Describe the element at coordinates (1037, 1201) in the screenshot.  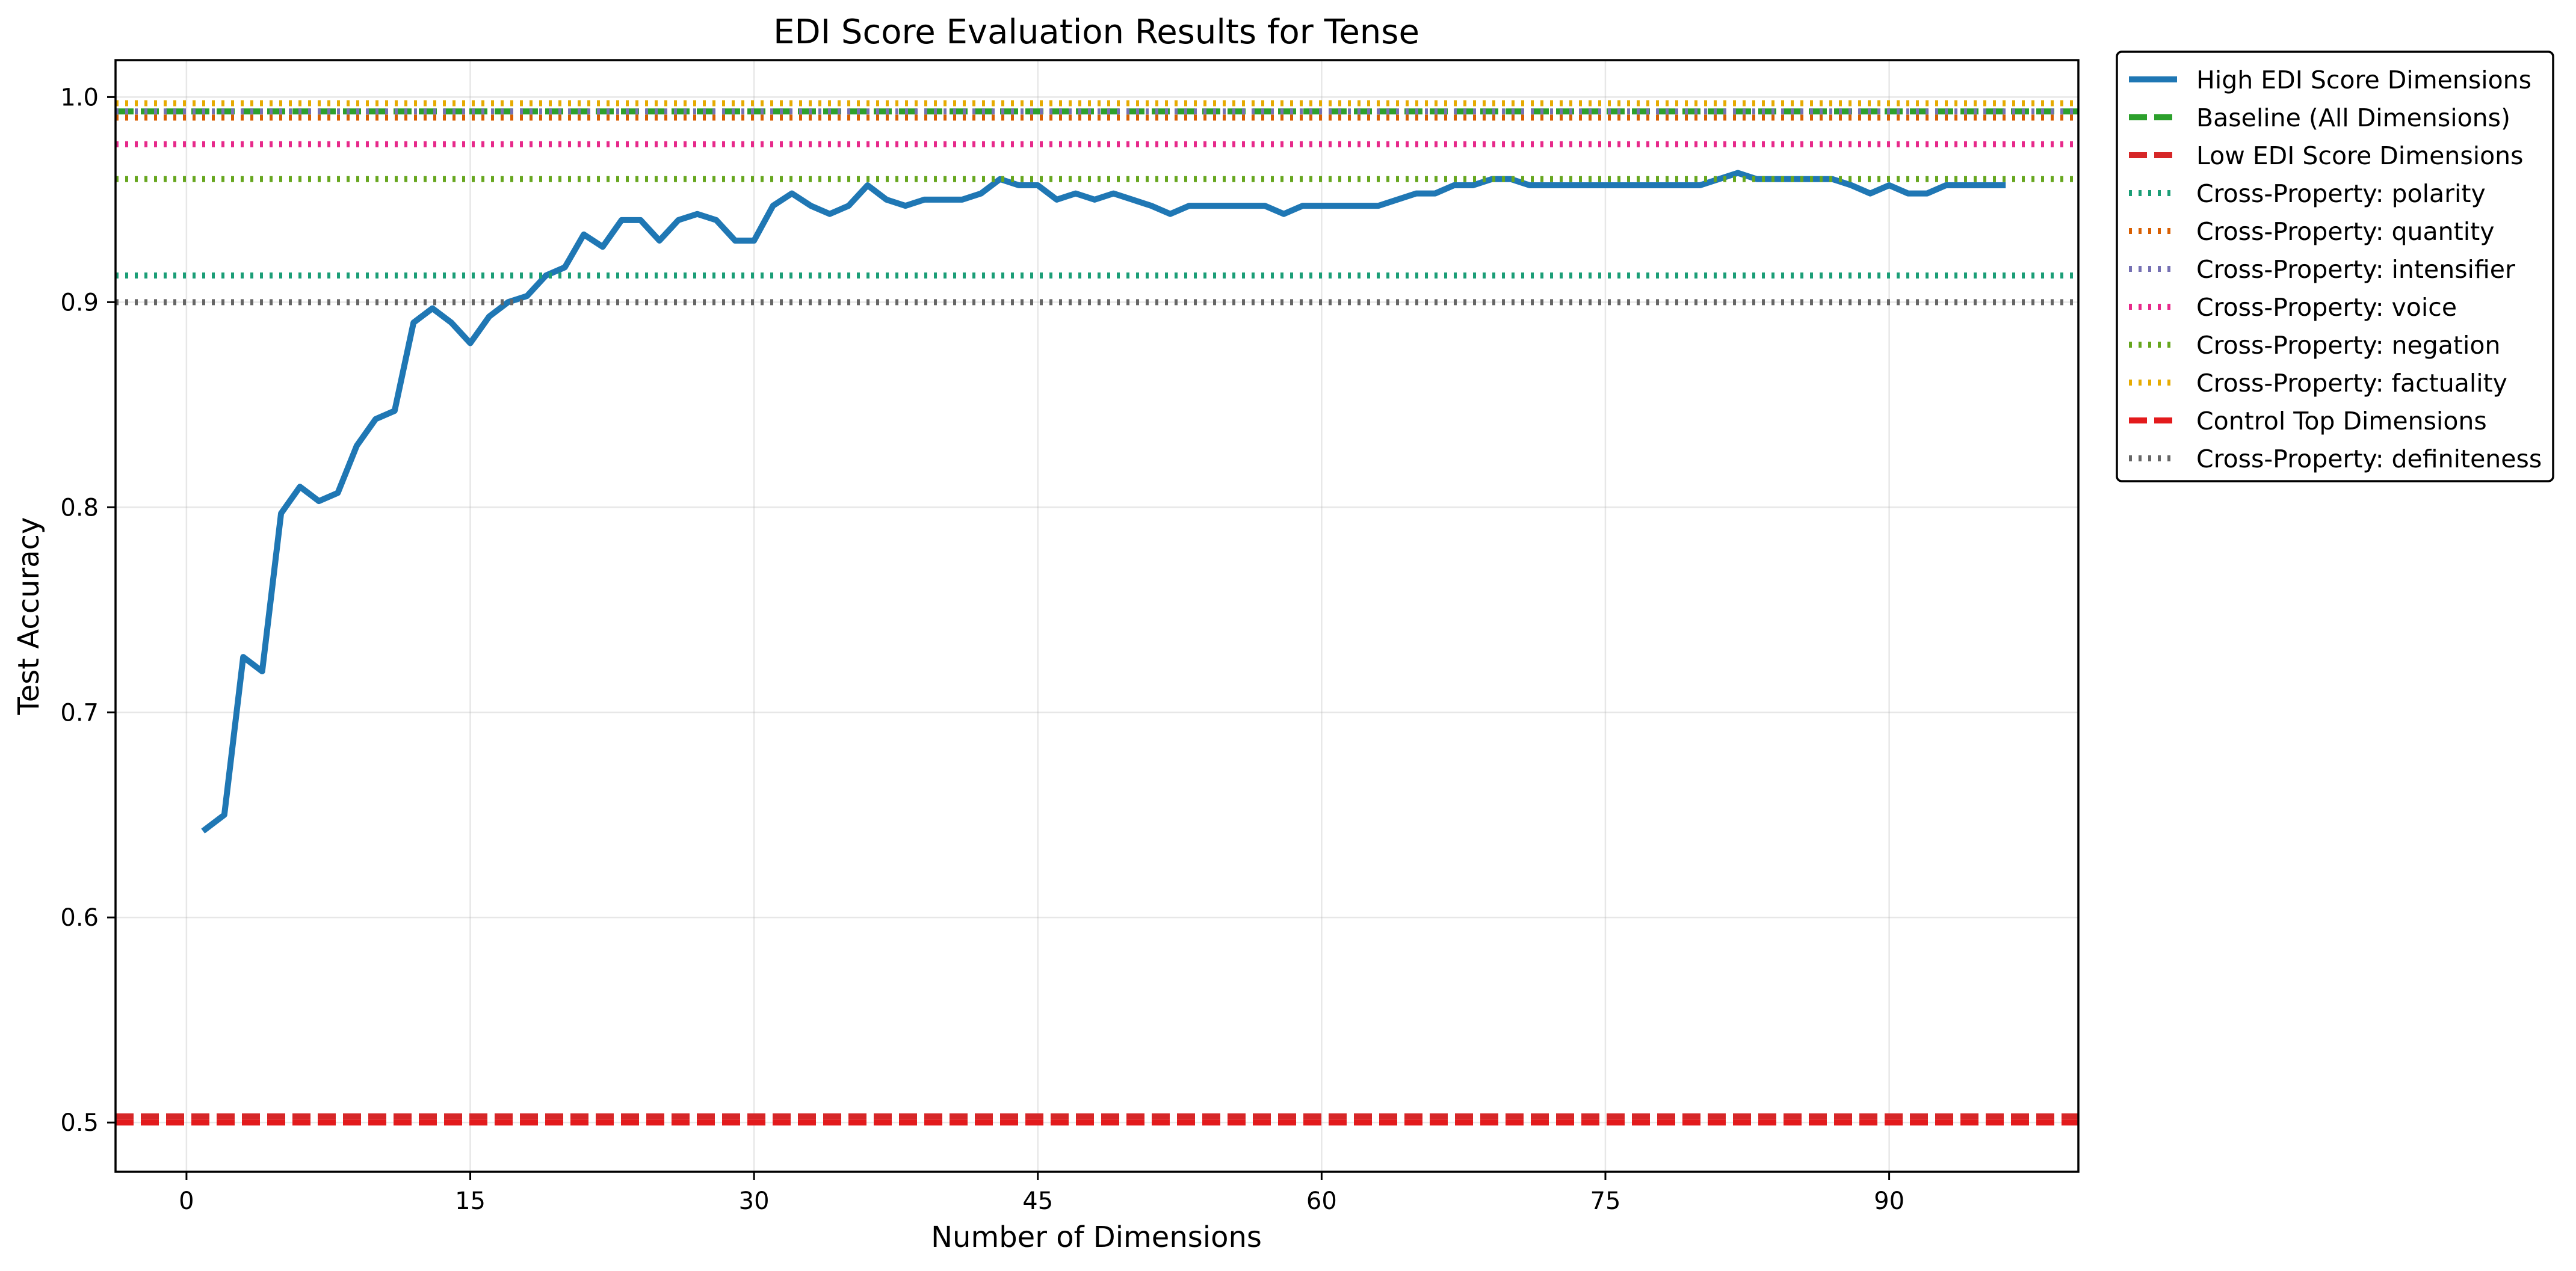
I see `x-tick-label: 45` at that location.